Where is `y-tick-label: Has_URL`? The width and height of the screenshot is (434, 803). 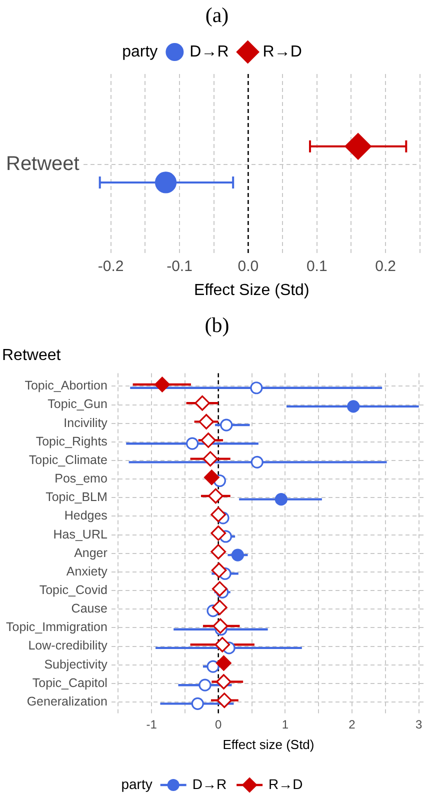 y-tick-label: Has_URL is located at coordinates (80, 534).